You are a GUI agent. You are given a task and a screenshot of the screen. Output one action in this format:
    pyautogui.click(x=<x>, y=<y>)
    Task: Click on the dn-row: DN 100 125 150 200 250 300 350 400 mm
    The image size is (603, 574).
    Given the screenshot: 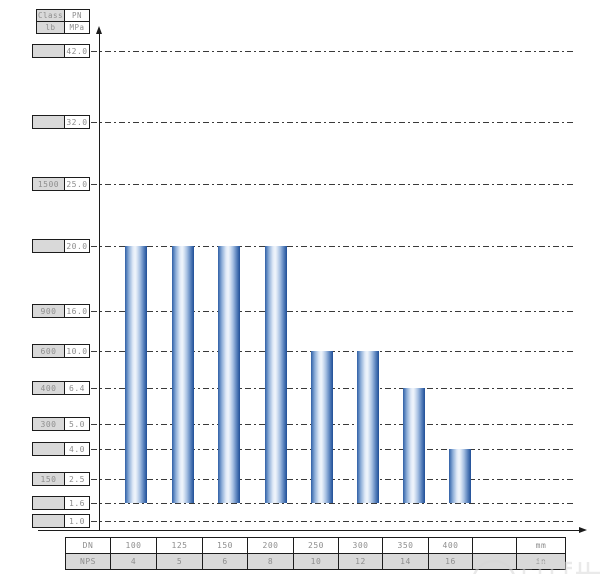 What is the action you would take?
    pyautogui.click(x=315, y=545)
    